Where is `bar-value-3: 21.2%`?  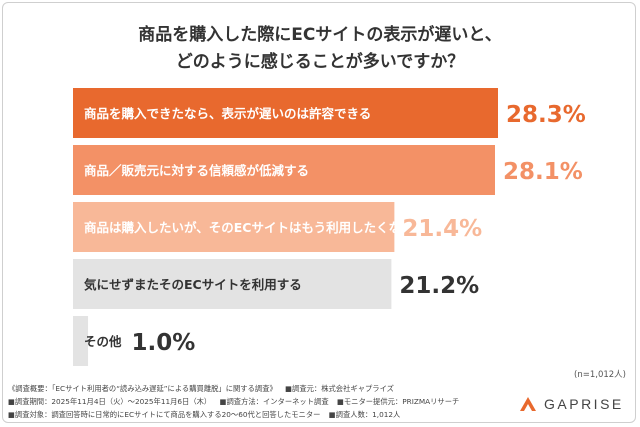 bar-value-3: 21.2% is located at coordinates (439, 286).